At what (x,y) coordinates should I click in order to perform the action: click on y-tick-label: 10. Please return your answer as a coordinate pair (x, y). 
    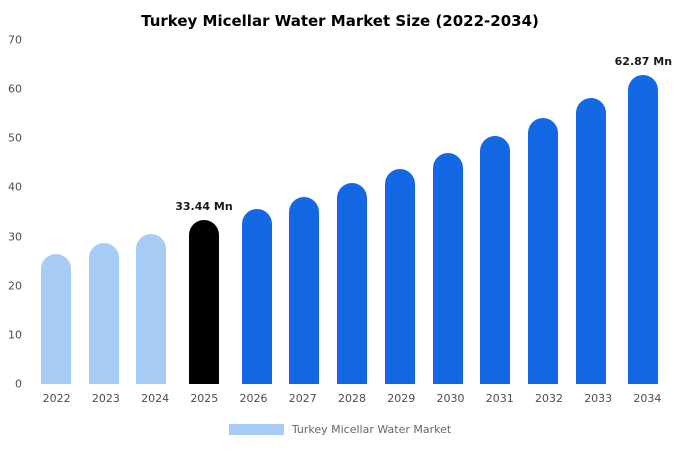
    Looking at the image, I should click on (15, 335).